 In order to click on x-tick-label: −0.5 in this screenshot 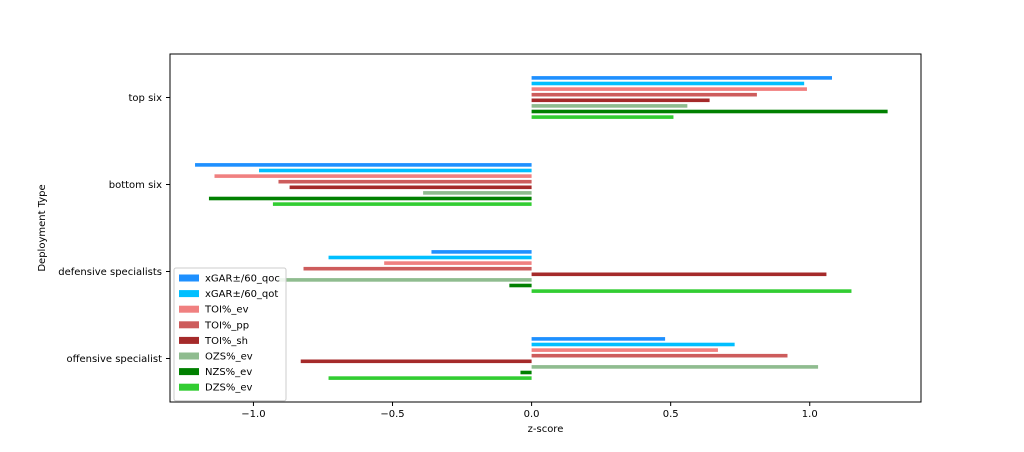, I will do `click(392, 414)`.